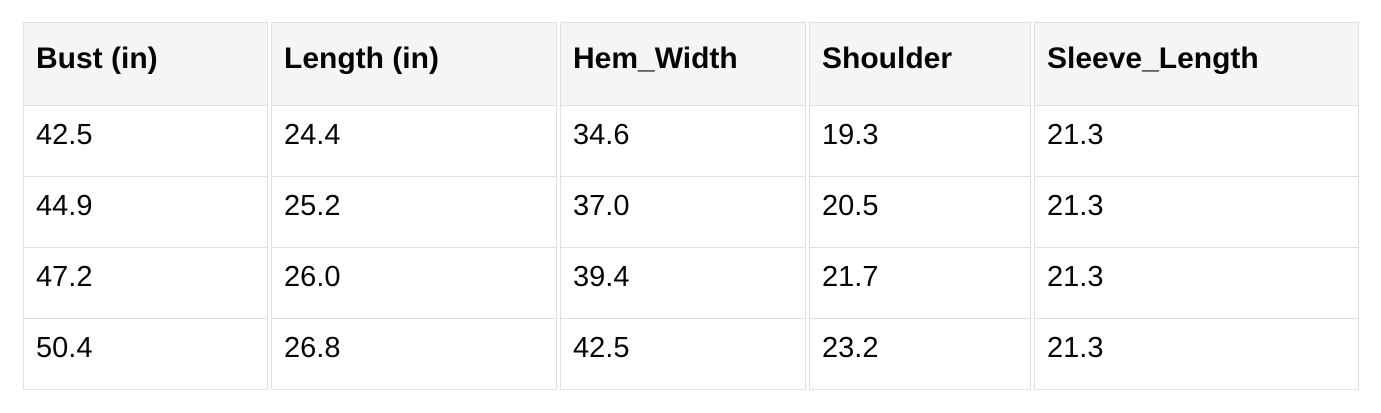 The image size is (1381, 413). What do you see at coordinates (145, 64) in the screenshot?
I see `column-header-bust: Bust (in)` at bounding box center [145, 64].